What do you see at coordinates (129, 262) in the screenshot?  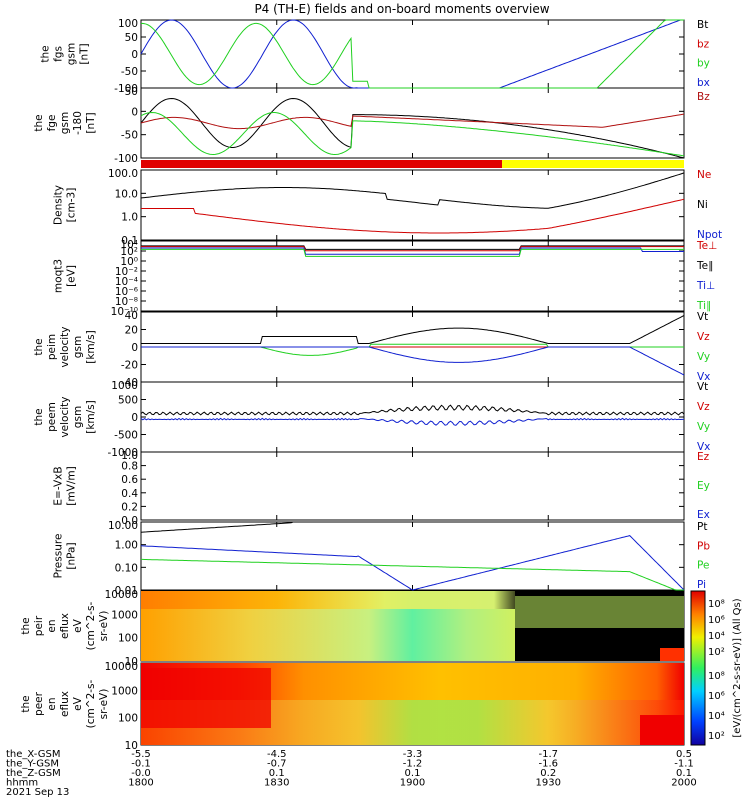 I see `ytick-label: 10⁰` at bounding box center [129, 262].